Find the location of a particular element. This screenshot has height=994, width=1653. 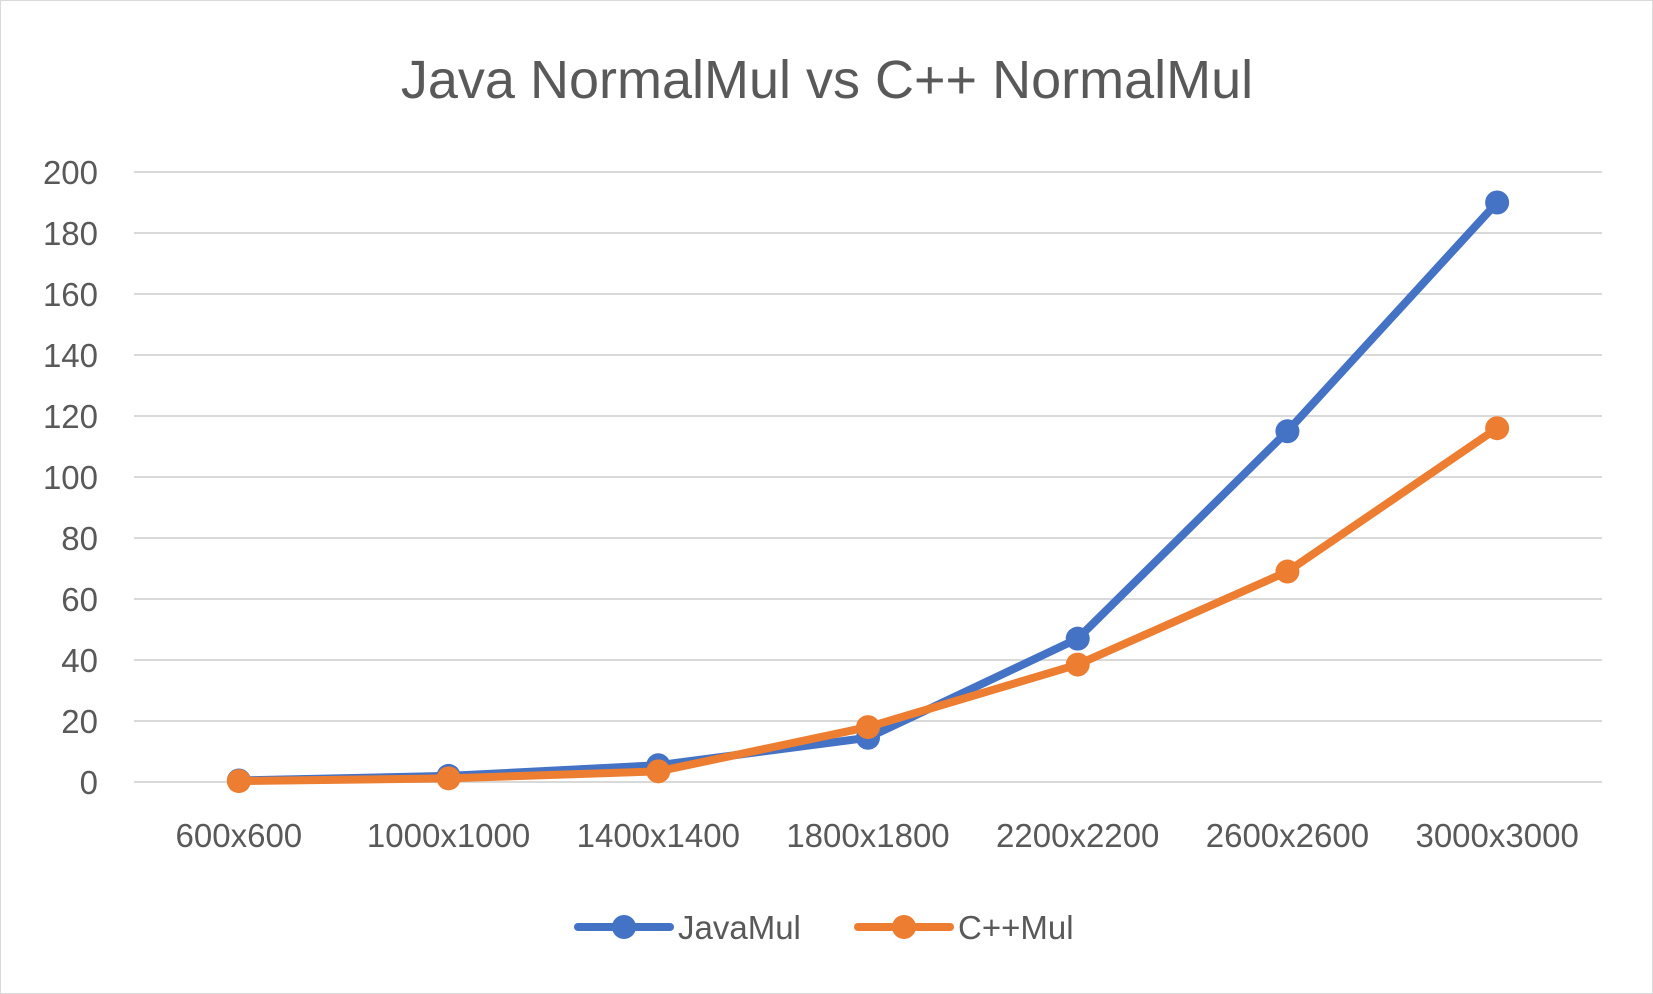

x-tick-label: 1800x1800 is located at coordinates (867, 835).